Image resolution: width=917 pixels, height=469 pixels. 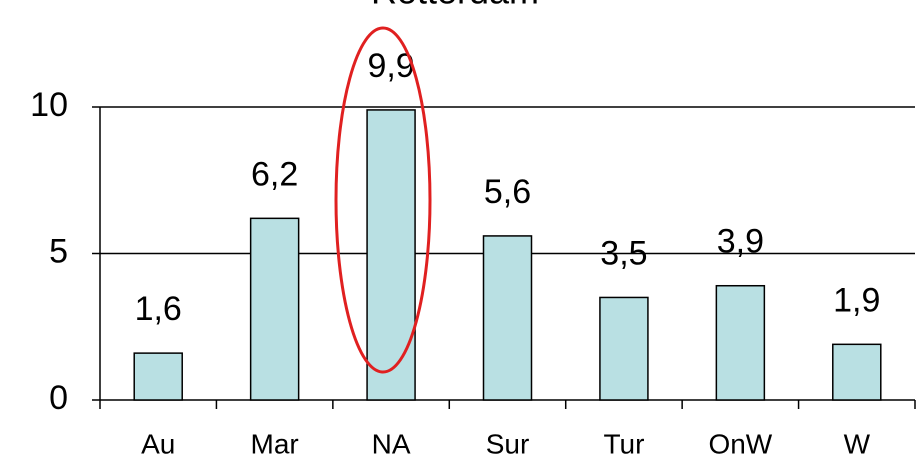 I want to click on data-label: 3,5, so click(x=623, y=253).